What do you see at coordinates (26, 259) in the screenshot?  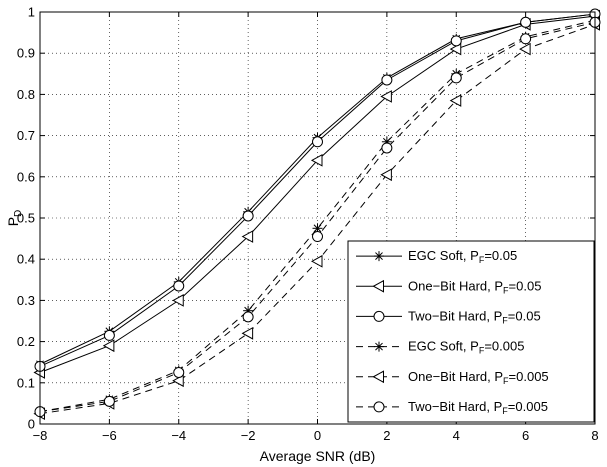 I see `y-tick-label: 0.4` at bounding box center [26, 259].